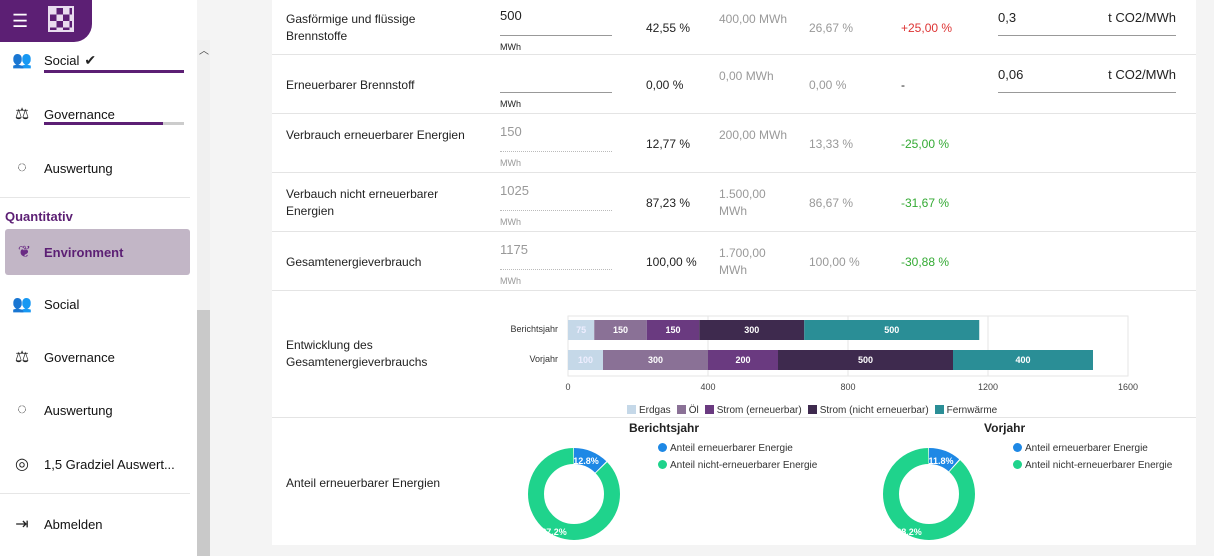 Image resolution: width=1214 pixels, height=556 pixels. Describe the element at coordinates (61, 19) in the screenshot. I see `logo` at that location.